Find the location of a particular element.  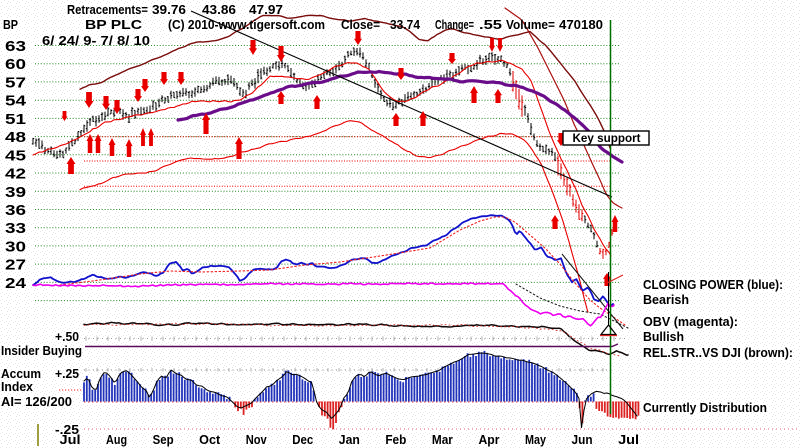

svg-text: 42 is located at coordinates (15, 174).